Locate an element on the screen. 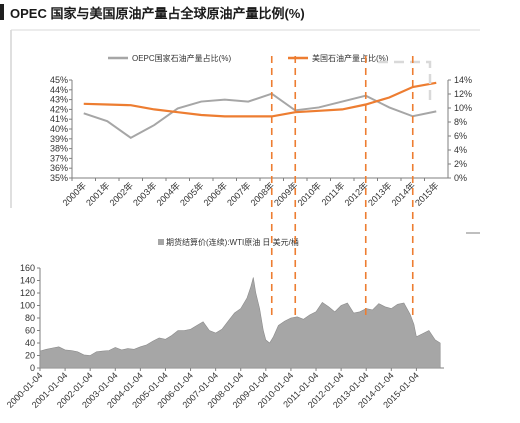 This screenshot has height=423, width=520. legend-label-wti: 期货结算价(连续):WTI原油 日 美元/桶 is located at coordinates (232, 242).